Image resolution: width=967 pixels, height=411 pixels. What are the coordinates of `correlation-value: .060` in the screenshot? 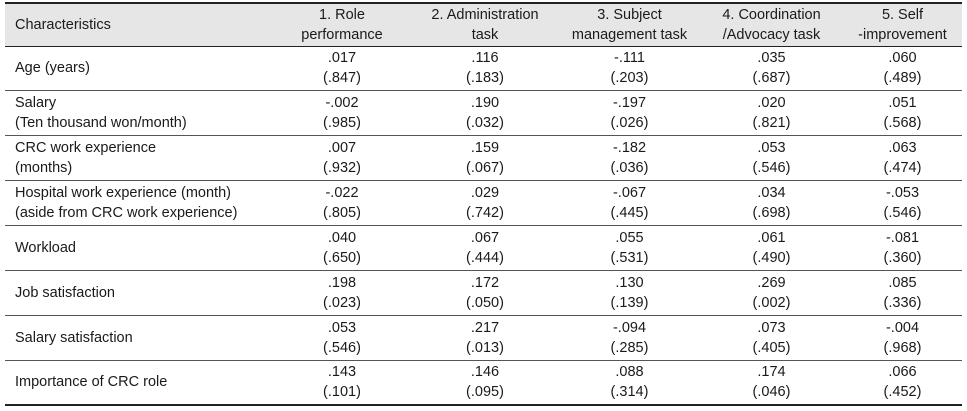 It's located at (902, 58).